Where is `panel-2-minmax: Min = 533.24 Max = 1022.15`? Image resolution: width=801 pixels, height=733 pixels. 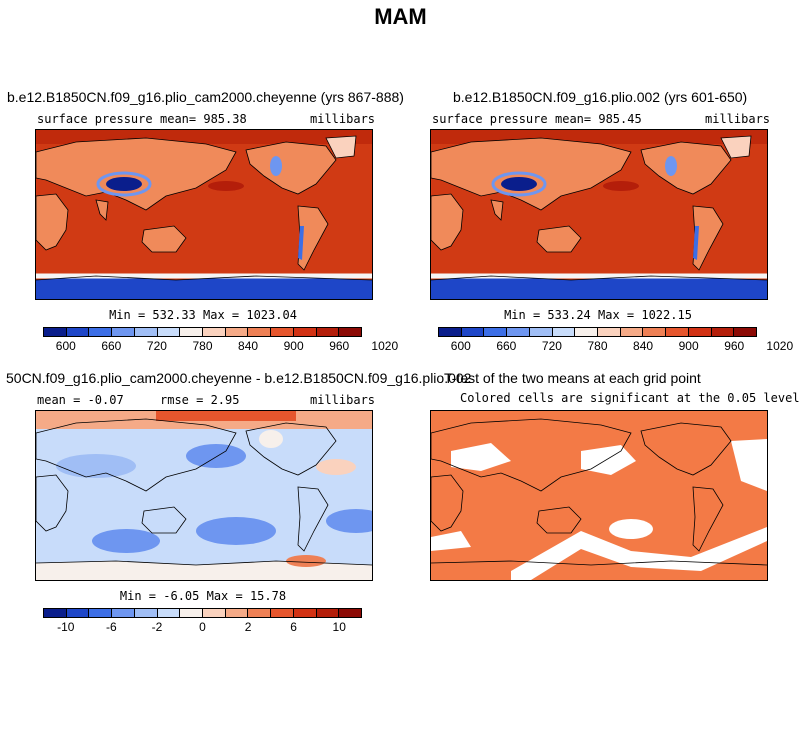 panel-2-minmax: Min = 533.24 Max = 1022.15 is located at coordinates (598, 315).